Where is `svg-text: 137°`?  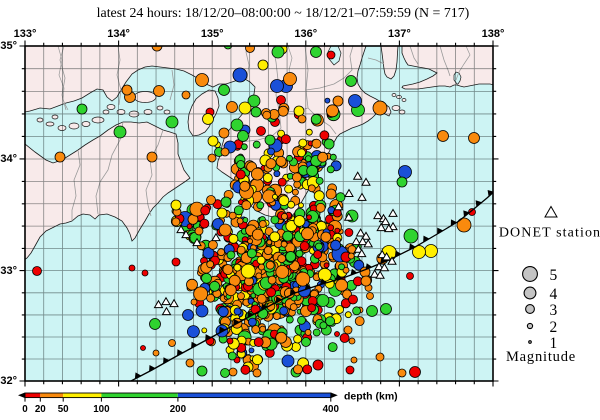 svg-text: 137° is located at coordinates (399, 34).